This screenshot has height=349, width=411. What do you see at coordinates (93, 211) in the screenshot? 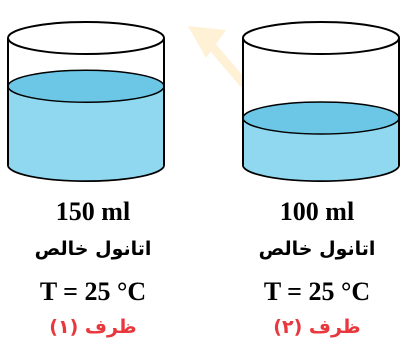
I see `beaker-1-volume: 150 ml` at bounding box center [93, 211].